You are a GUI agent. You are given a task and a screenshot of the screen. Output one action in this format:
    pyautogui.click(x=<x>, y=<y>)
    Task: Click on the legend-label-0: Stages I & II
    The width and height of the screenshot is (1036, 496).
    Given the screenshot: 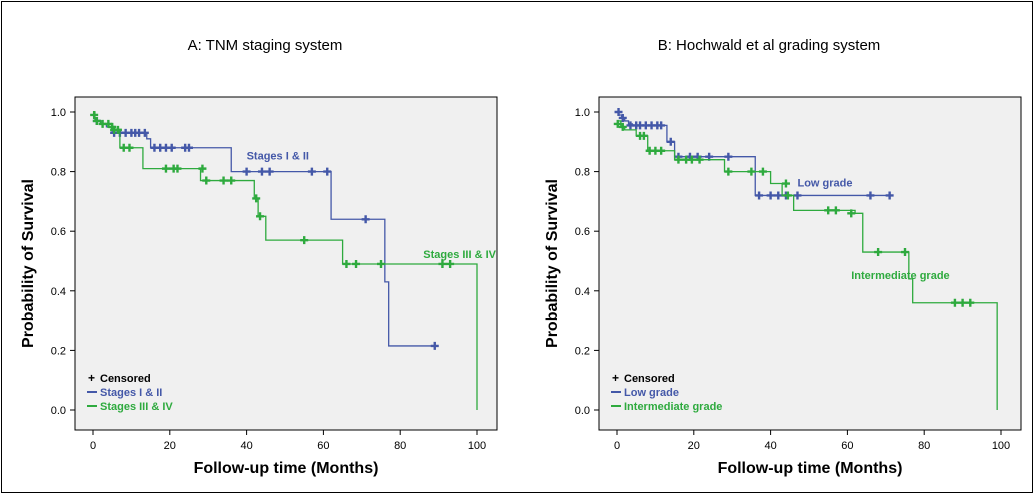 What is the action you would take?
    pyautogui.click(x=131, y=393)
    